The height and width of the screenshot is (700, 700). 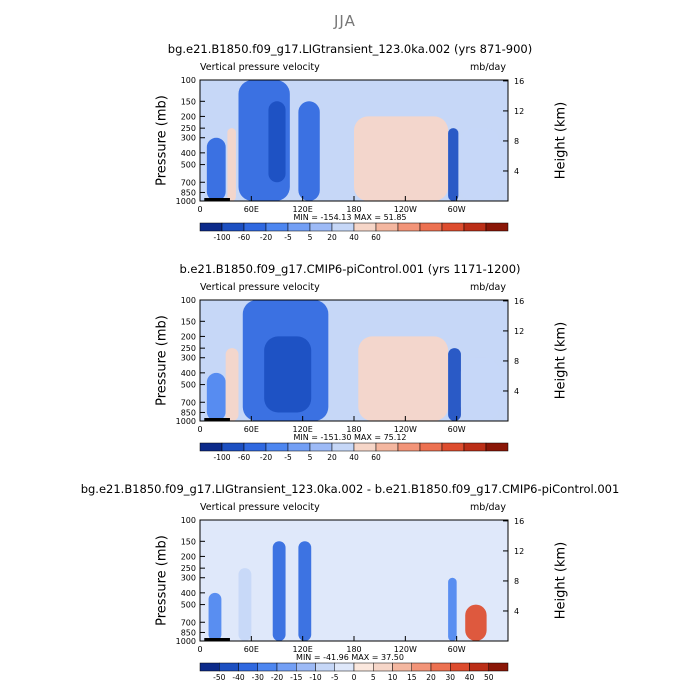 What do you see at coordinates (217, 639) in the screenshot?
I see `terrain-mask` at bounding box center [217, 639].